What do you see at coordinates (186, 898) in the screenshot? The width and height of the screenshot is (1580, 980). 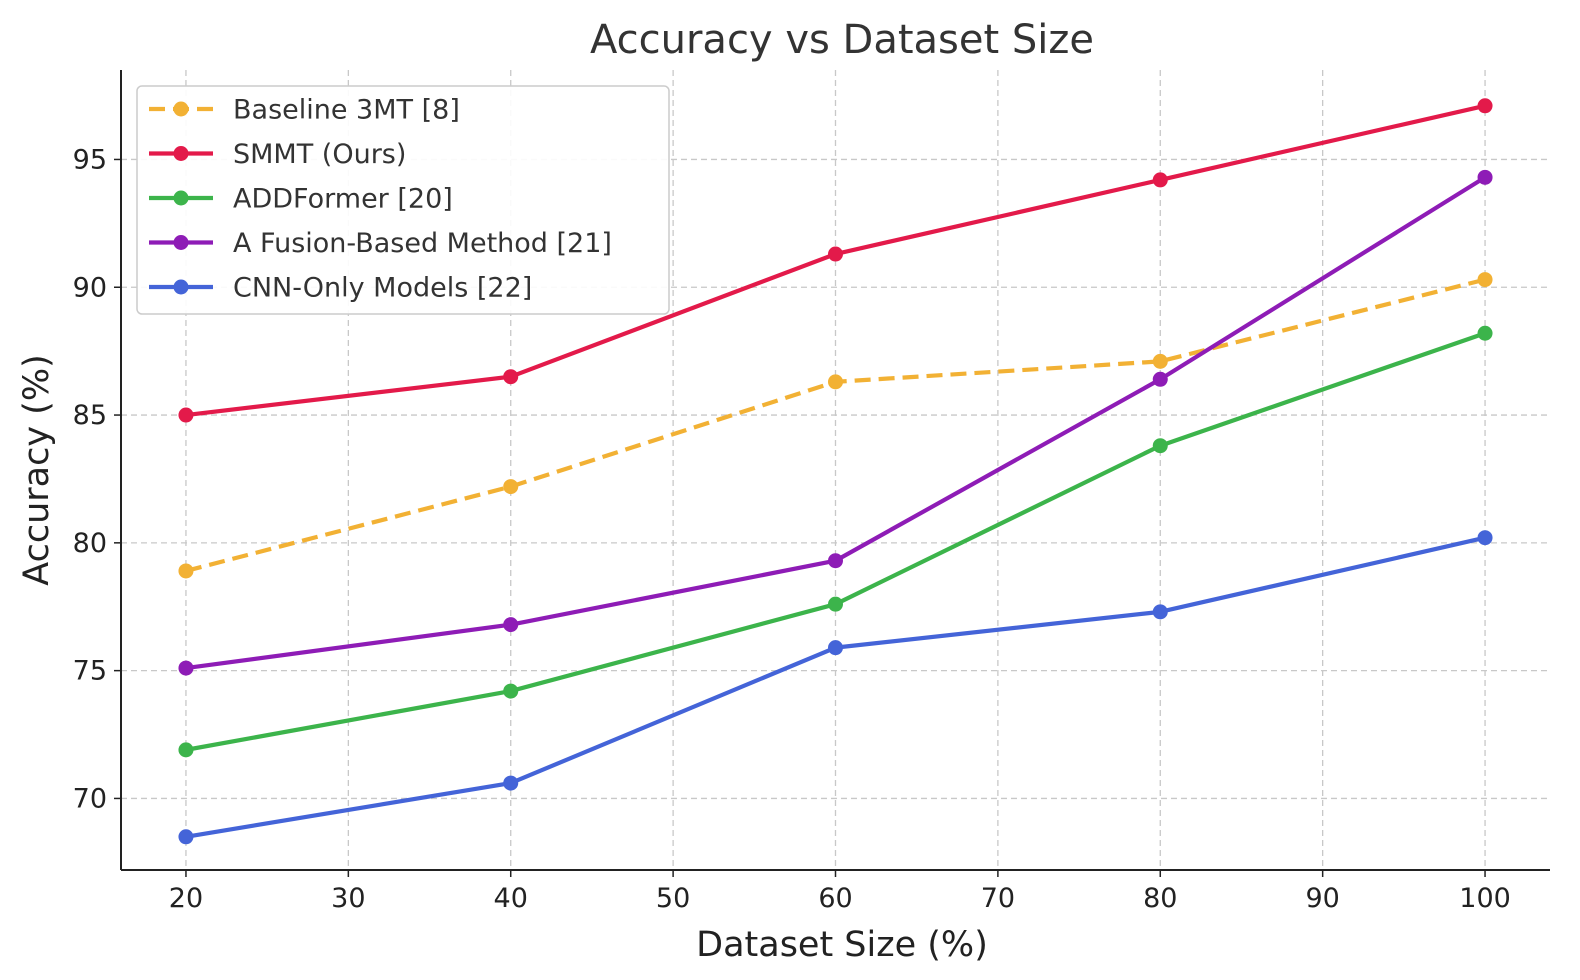 I see `x-tick-label: 20` at bounding box center [186, 898].